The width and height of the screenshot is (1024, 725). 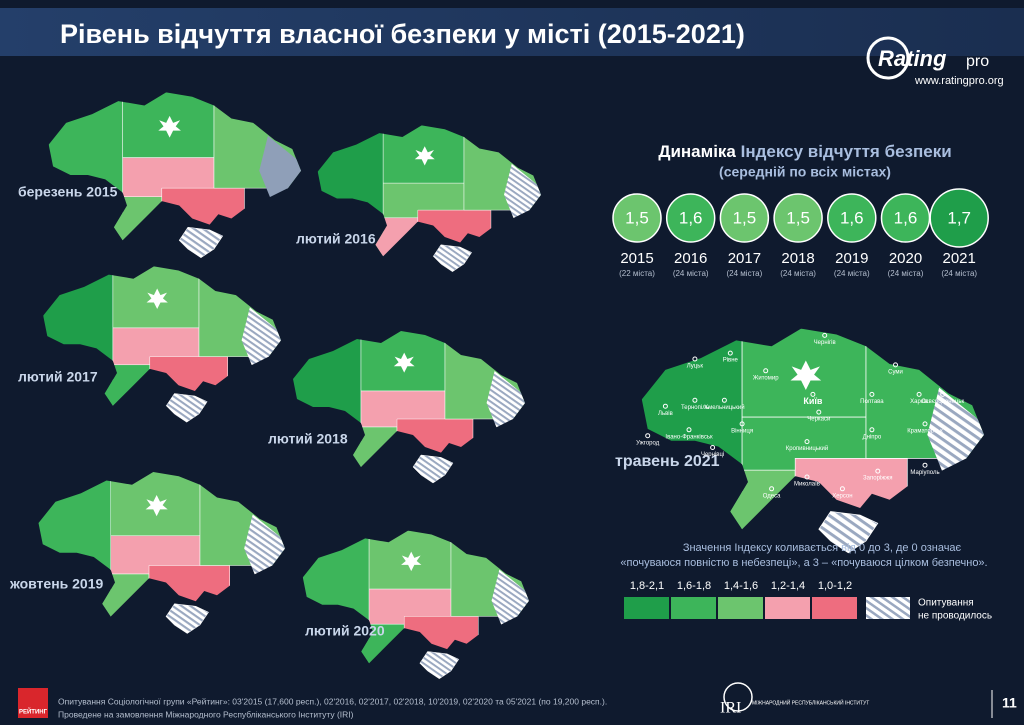 I want to click on city-label: Сєвєродонецьк, so click(x=942, y=402).